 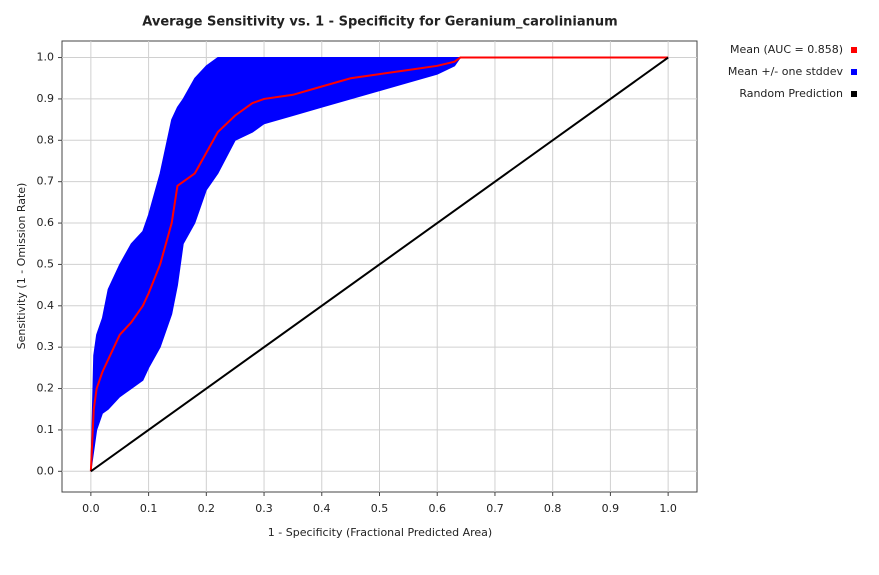 What do you see at coordinates (553, 508) in the screenshot?
I see `x-tick-label: 0.8` at bounding box center [553, 508].